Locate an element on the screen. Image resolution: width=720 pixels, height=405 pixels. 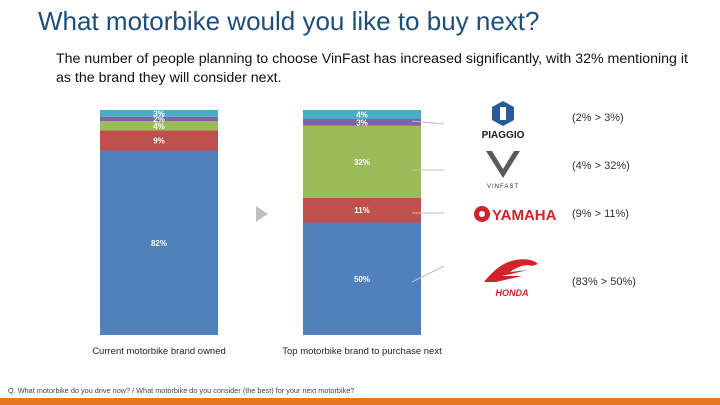
bar-label-piaggio-1: 3% is located at coordinates (362, 122).